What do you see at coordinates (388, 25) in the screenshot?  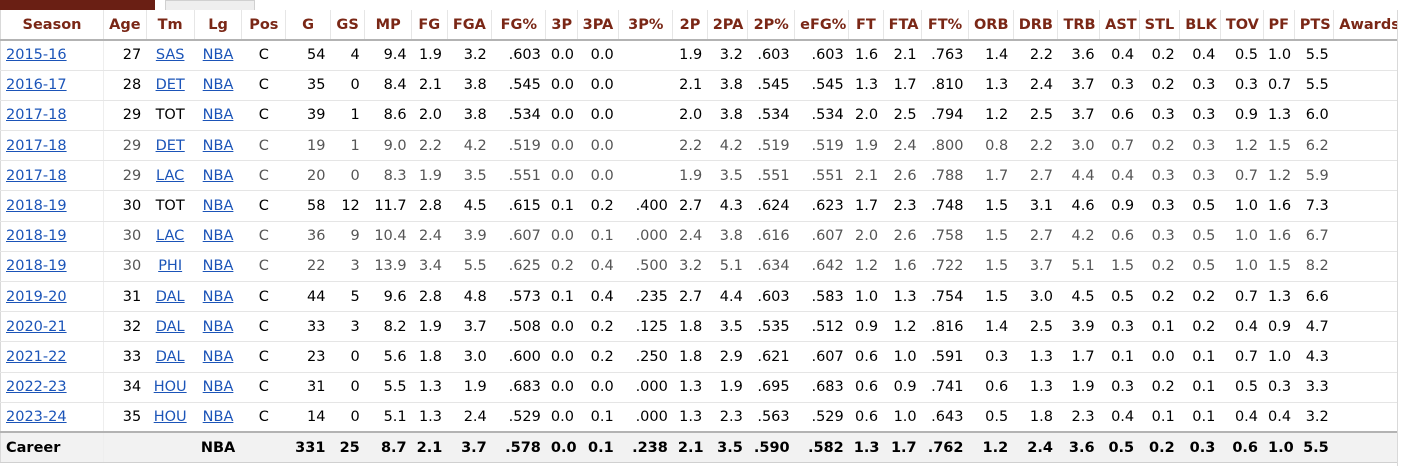 I see `column-header-mp: MP` at bounding box center [388, 25].